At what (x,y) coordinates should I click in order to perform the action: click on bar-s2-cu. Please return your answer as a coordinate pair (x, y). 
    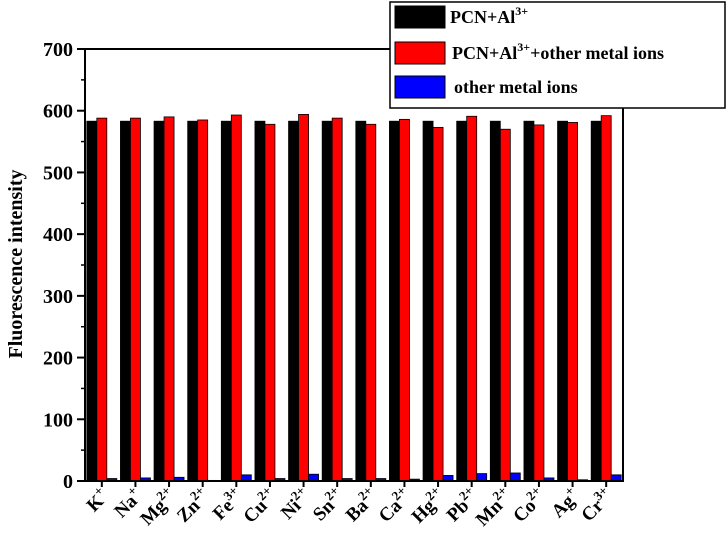
    Looking at the image, I should click on (270, 302).